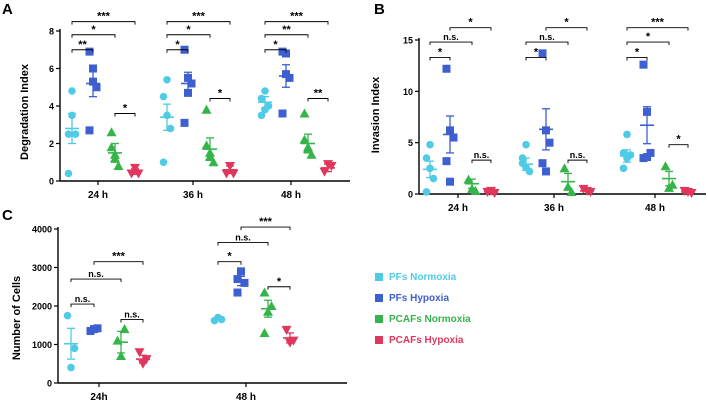  What do you see at coordinates (98, 195) in the screenshot?
I see `panel-a-category-label: 24 h` at bounding box center [98, 195].